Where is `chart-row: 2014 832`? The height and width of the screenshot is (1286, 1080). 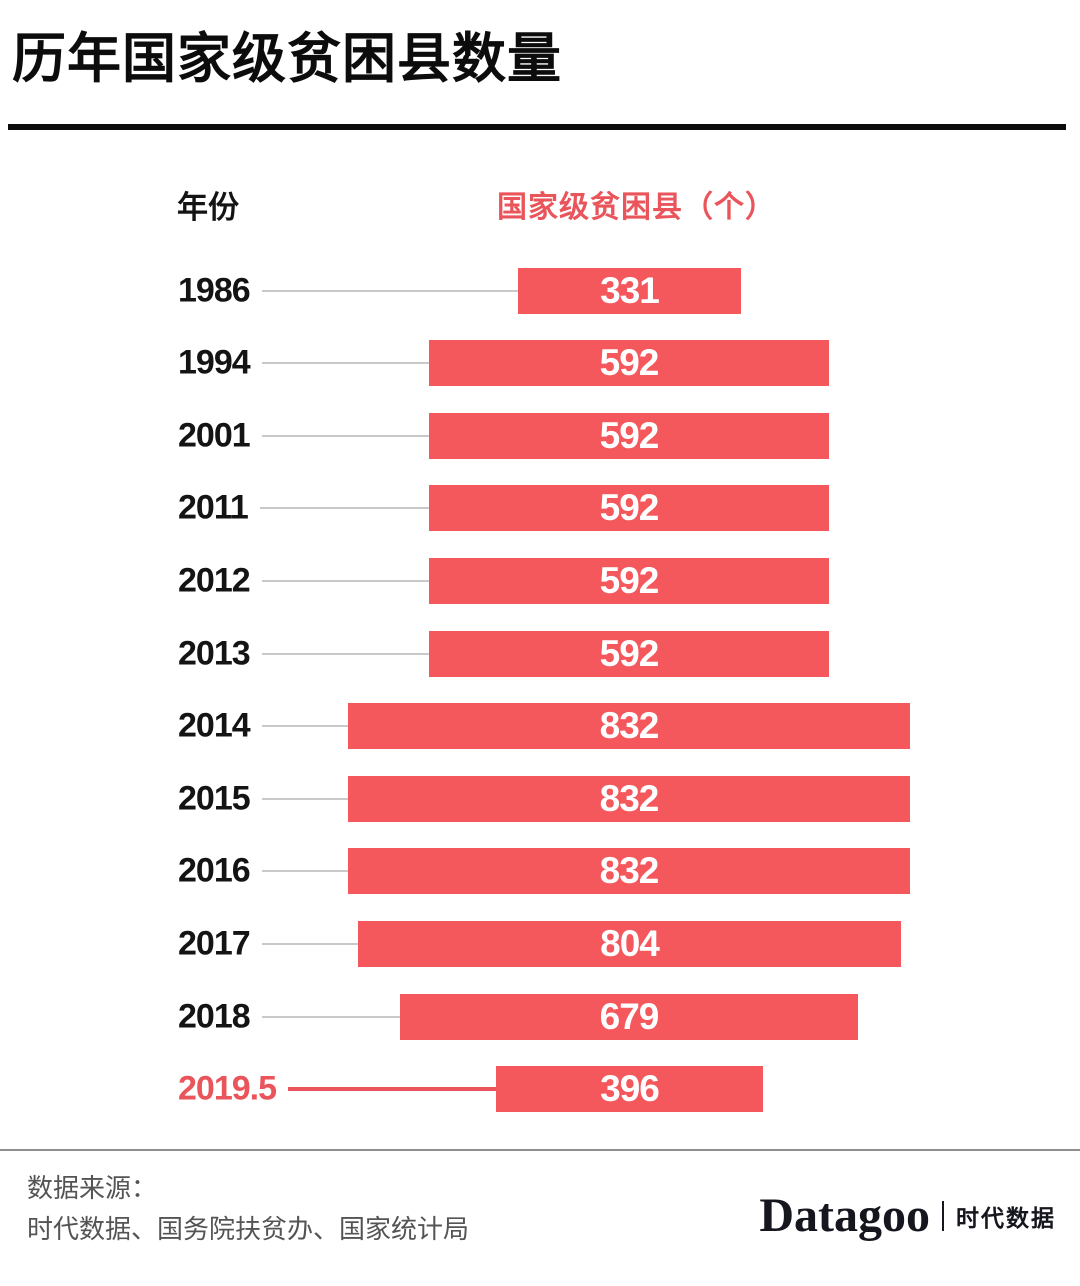
chart-row: 2014 832 is located at coordinates (540, 726).